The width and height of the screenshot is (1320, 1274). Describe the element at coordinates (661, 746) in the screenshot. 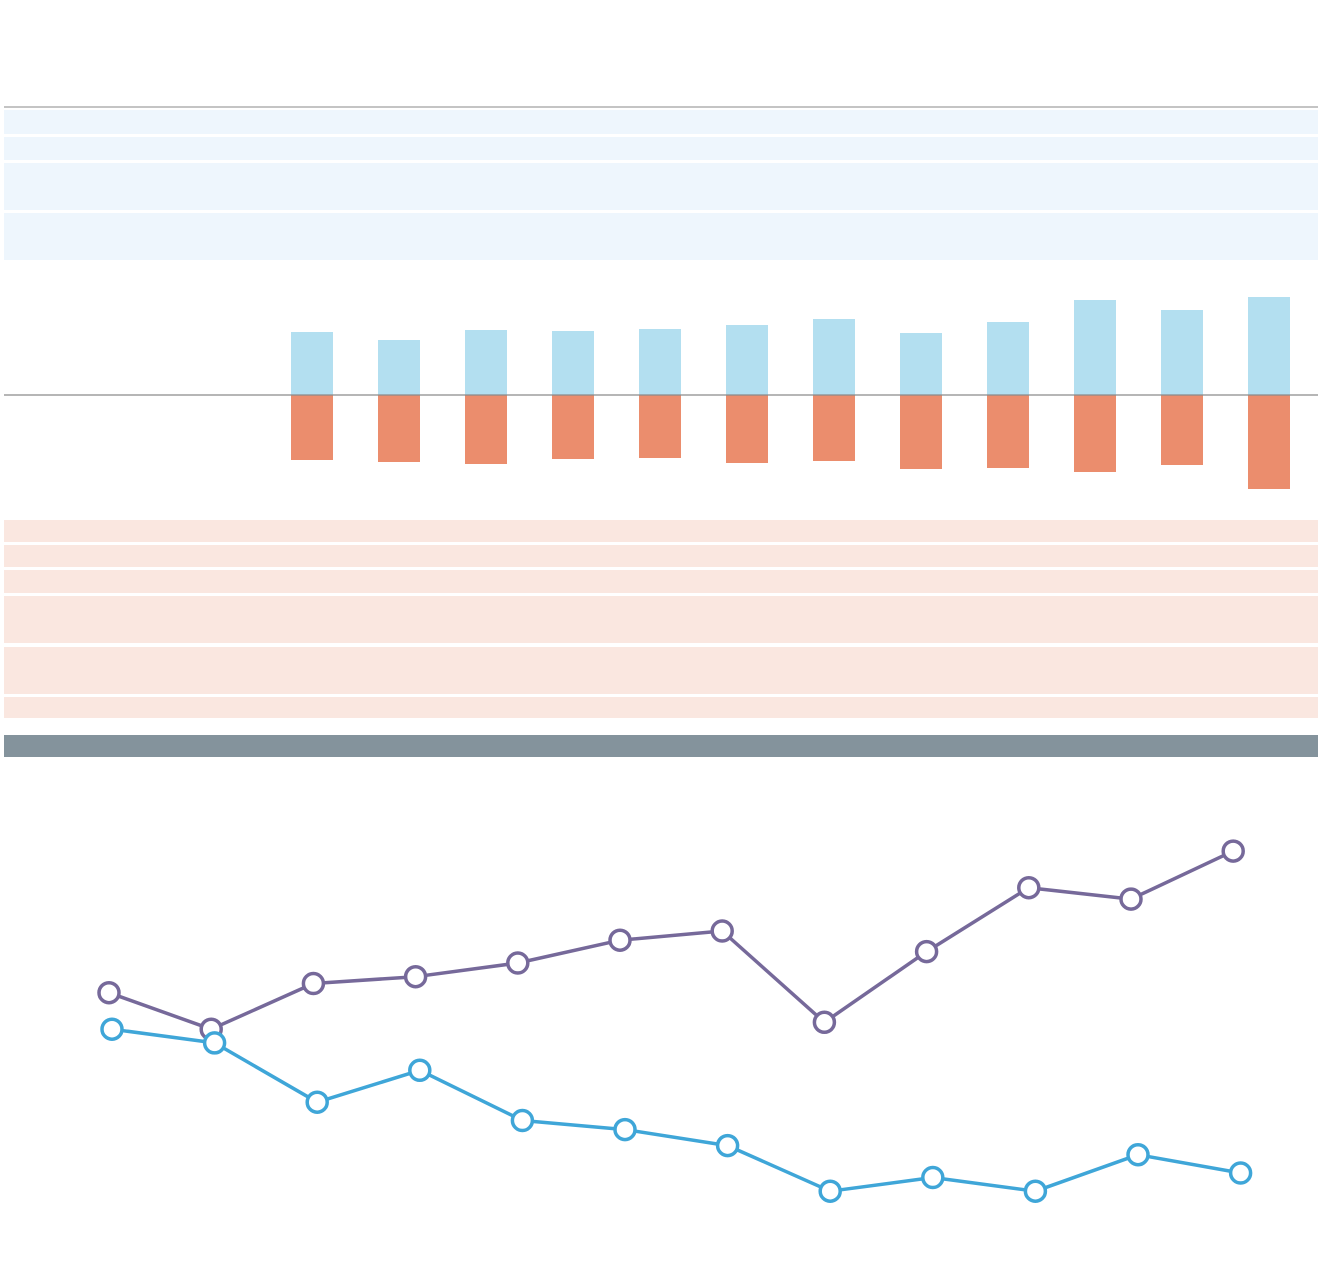

I see `divider-bar` at that location.